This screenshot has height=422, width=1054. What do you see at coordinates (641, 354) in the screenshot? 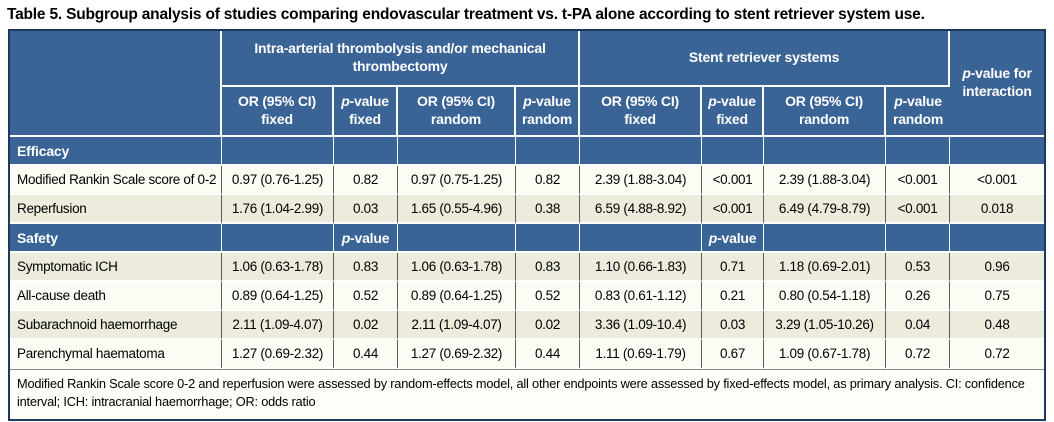
I see `value-cell: 1.11 (0.69-1.79)` at bounding box center [641, 354].